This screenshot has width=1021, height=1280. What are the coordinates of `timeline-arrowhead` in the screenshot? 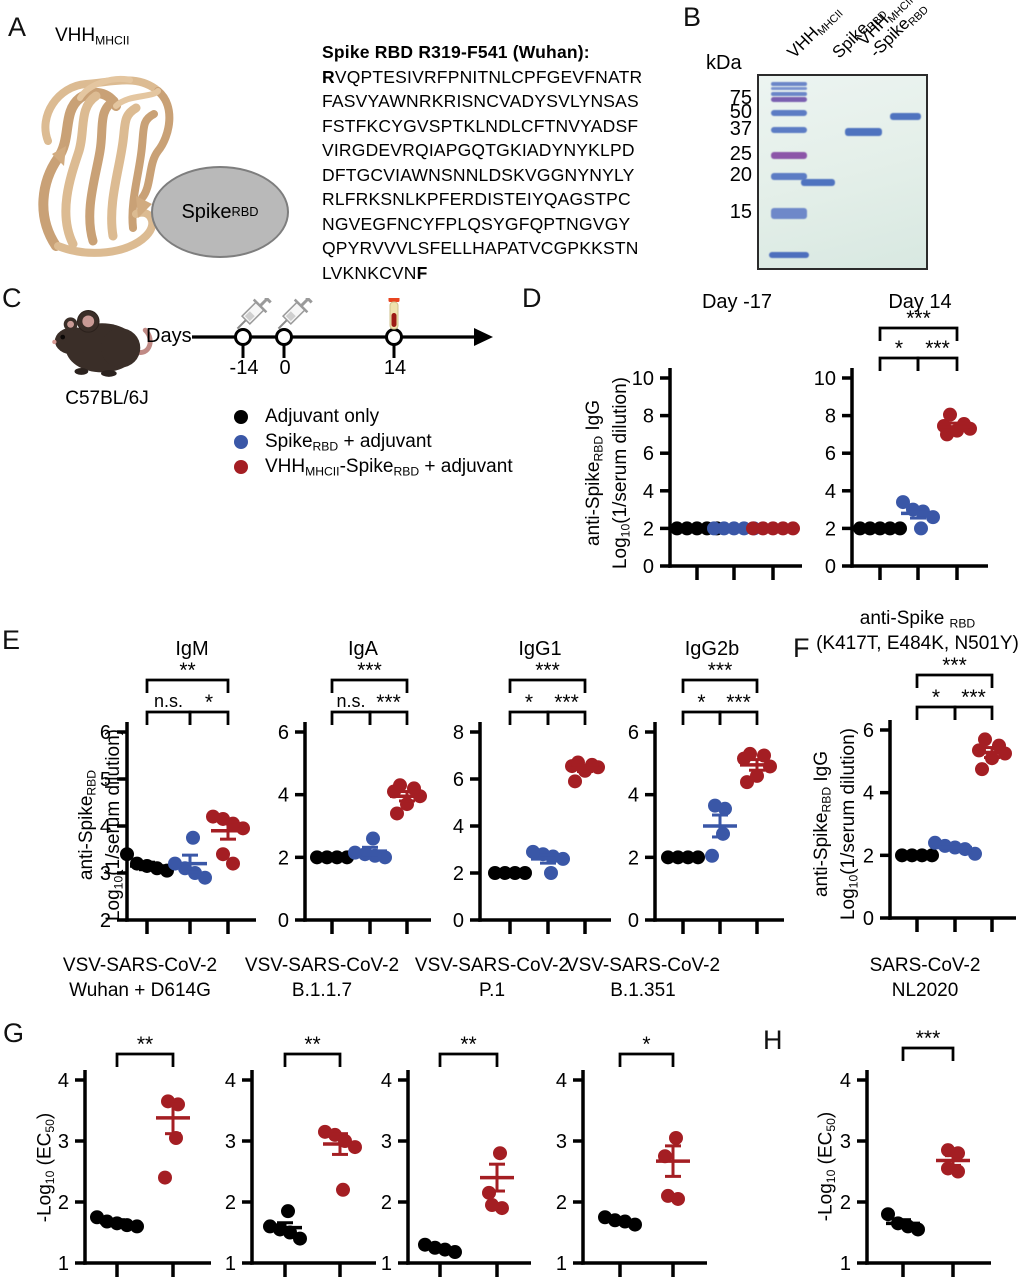 It's located at (483, 337).